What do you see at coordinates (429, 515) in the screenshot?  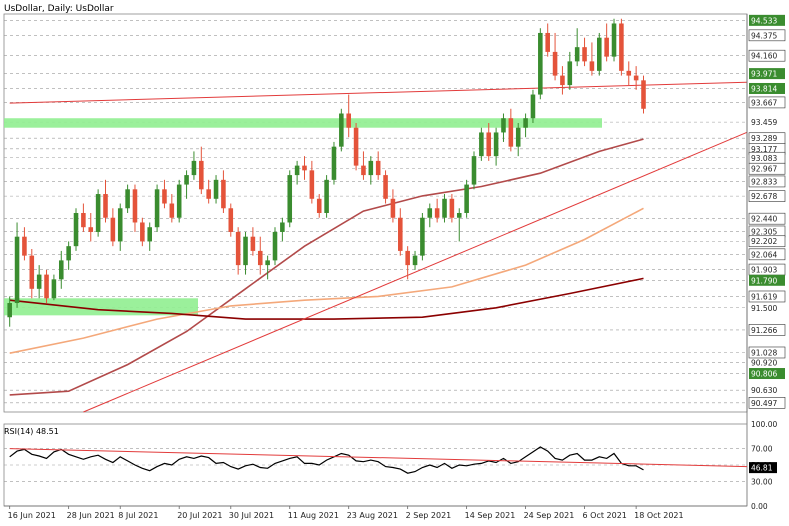 I see `date-label: 2 Sep 2021` at bounding box center [429, 515].